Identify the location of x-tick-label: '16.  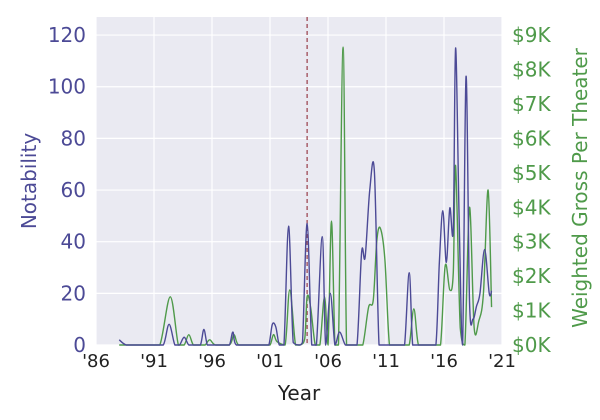
(444, 361).